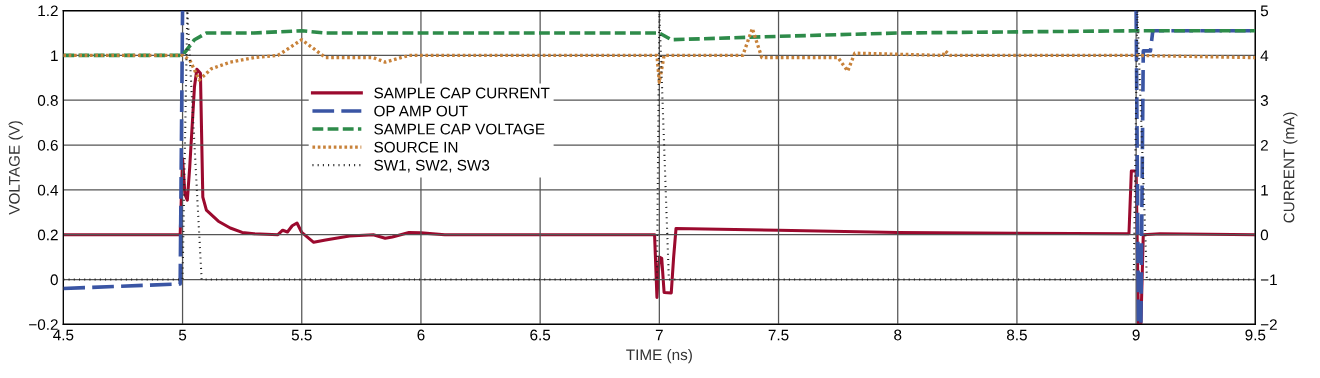 This screenshot has height=378, width=1320. What do you see at coordinates (48, 11) in the screenshot?
I see `y-tick-label: 1.2` at bounding box center [48, 11].